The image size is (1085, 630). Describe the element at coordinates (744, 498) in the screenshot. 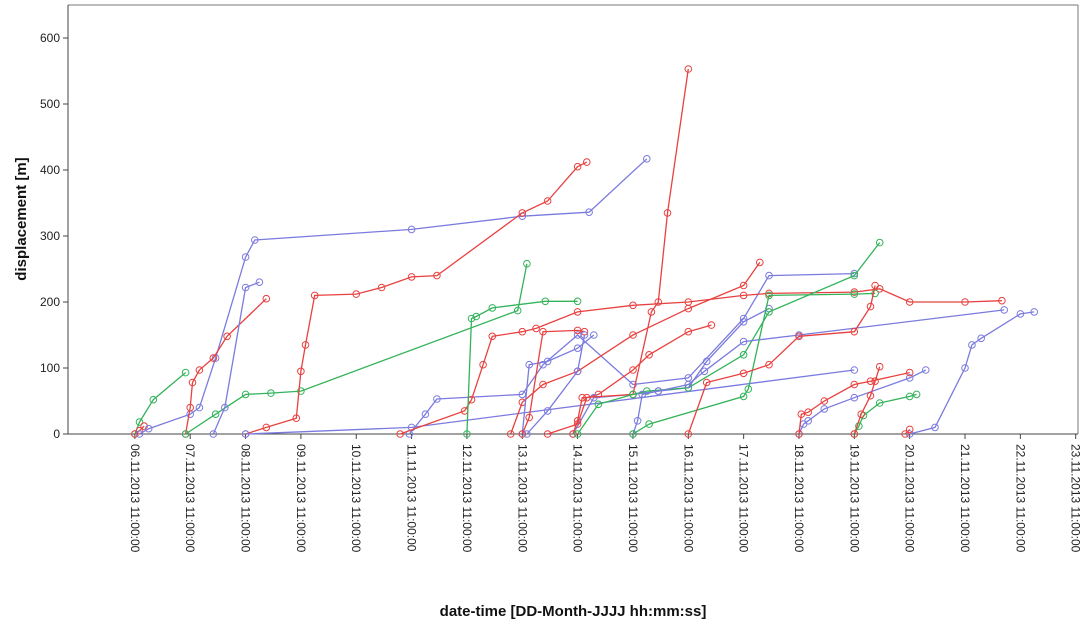

I see `x-tick-label: 17.11.2013 11:00:00` at that location.